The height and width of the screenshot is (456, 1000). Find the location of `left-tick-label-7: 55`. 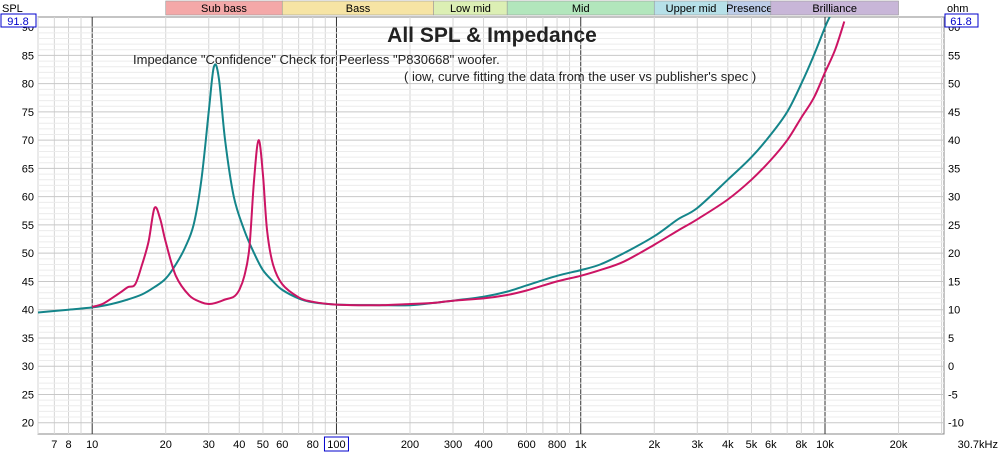

left-tick-label-7: 55 is located at coordinates (28, 226).